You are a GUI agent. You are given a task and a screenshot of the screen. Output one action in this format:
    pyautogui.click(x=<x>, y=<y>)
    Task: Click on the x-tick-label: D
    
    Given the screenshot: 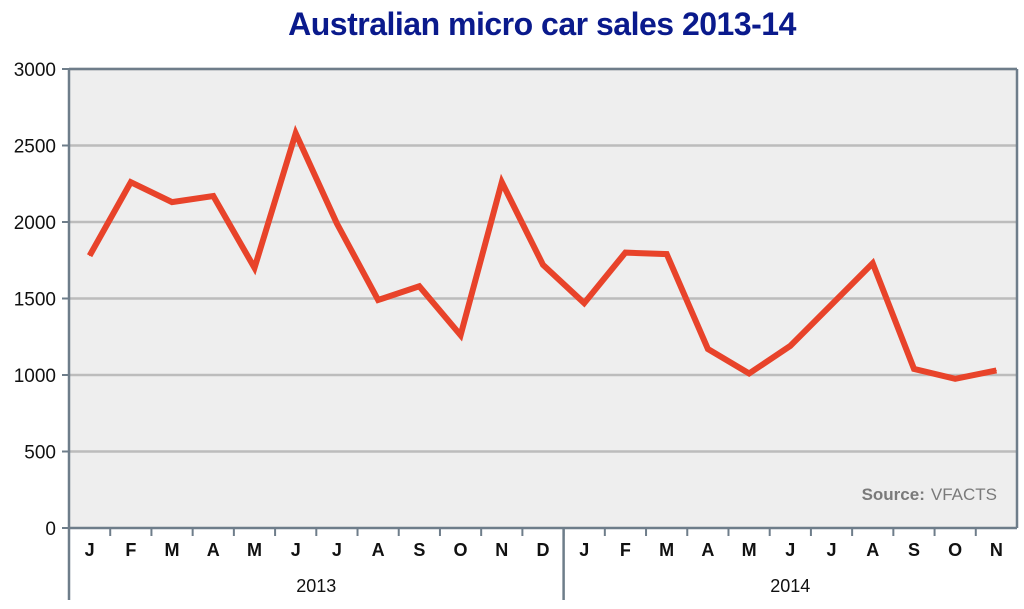 What is the action you would take?
    pyautogui.click(x=543, y=550)
    